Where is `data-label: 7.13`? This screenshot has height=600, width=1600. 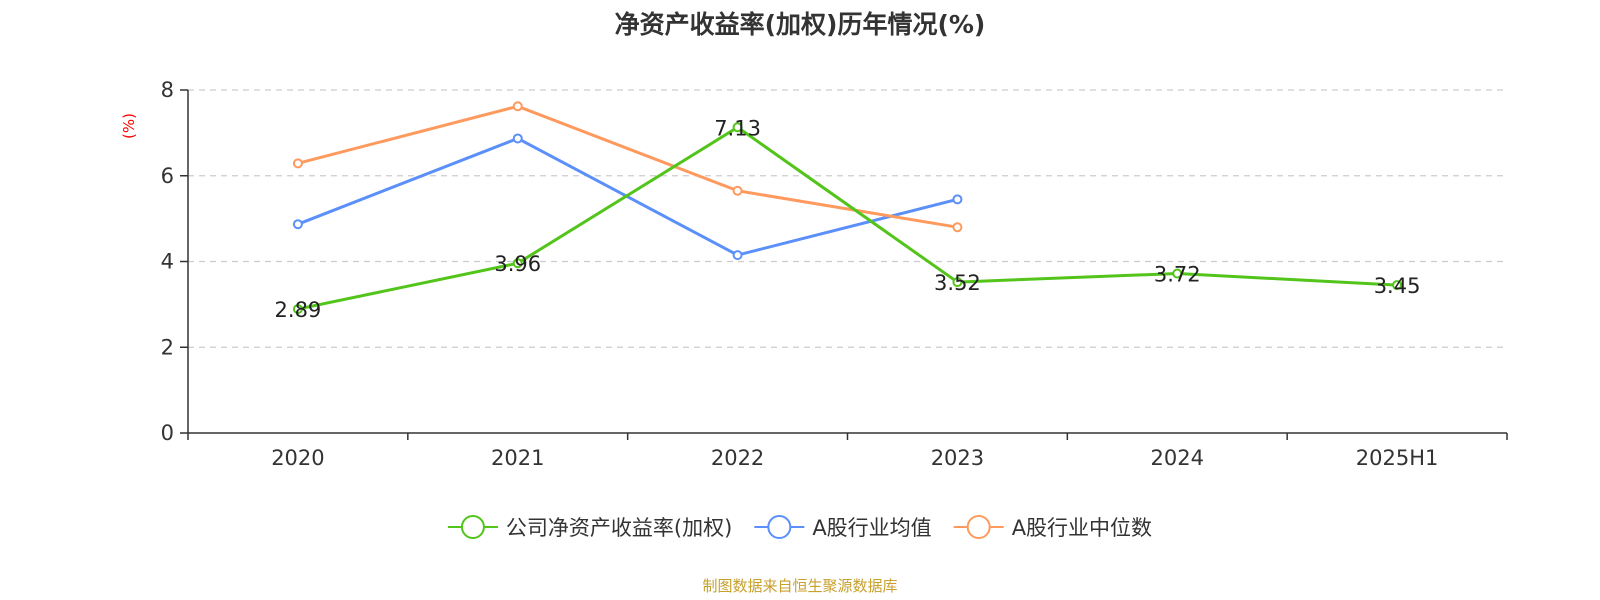
data-label: 7.13 is located at coordinates (737, 128).